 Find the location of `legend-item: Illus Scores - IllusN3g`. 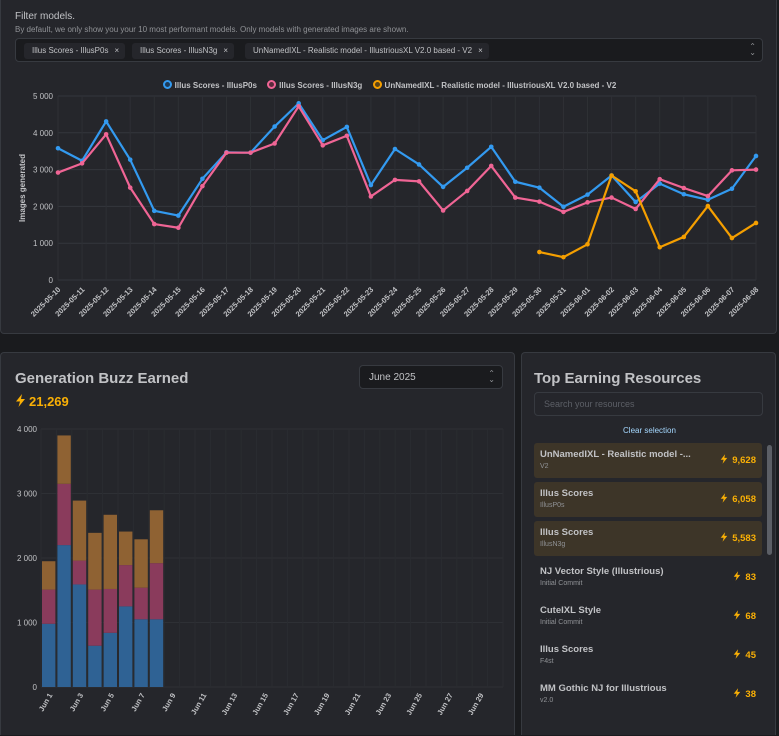

legend-item: Illus Scores - IllusN3g is located at coordinates (314, 85).